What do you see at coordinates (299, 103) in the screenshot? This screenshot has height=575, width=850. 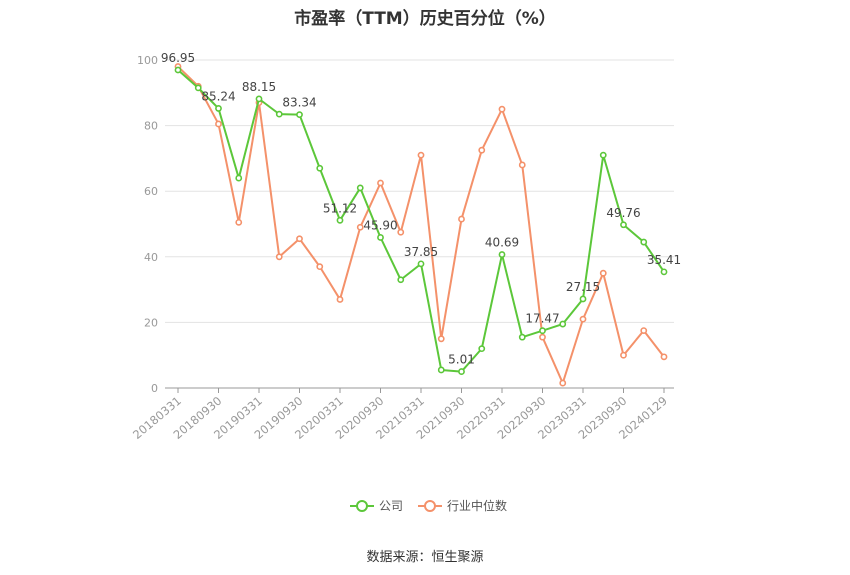 I see `data-label: 83.34` at bounding box center [299, 103].